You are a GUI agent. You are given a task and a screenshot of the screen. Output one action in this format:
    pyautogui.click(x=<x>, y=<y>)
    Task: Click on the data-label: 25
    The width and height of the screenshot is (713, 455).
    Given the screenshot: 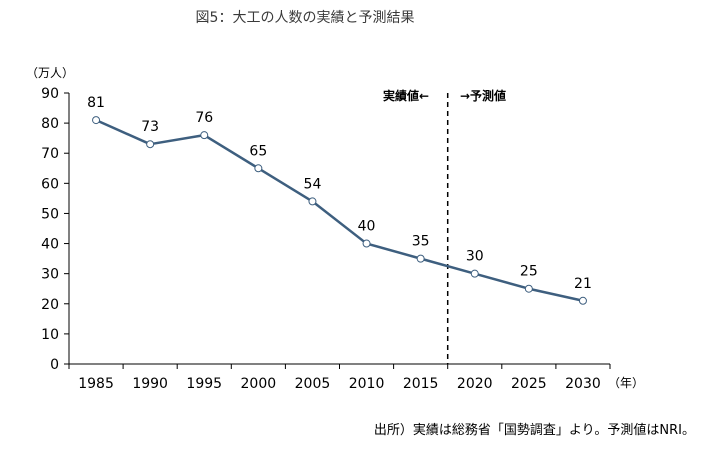 What is the action you would take?
    pyautogui.click(x=529, y=272)
    